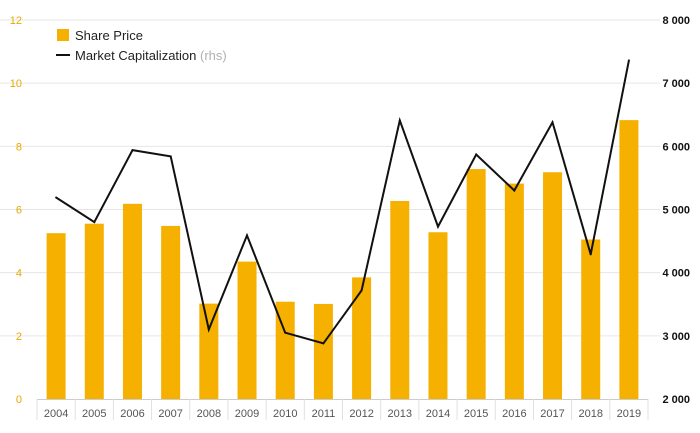 Image resolution: width=700 pixels, height=433 pixels. What do you see at coordinates (132, 150) in the screenshot?
I see `market-cap-point-2006` at bounding box center [132, 150].